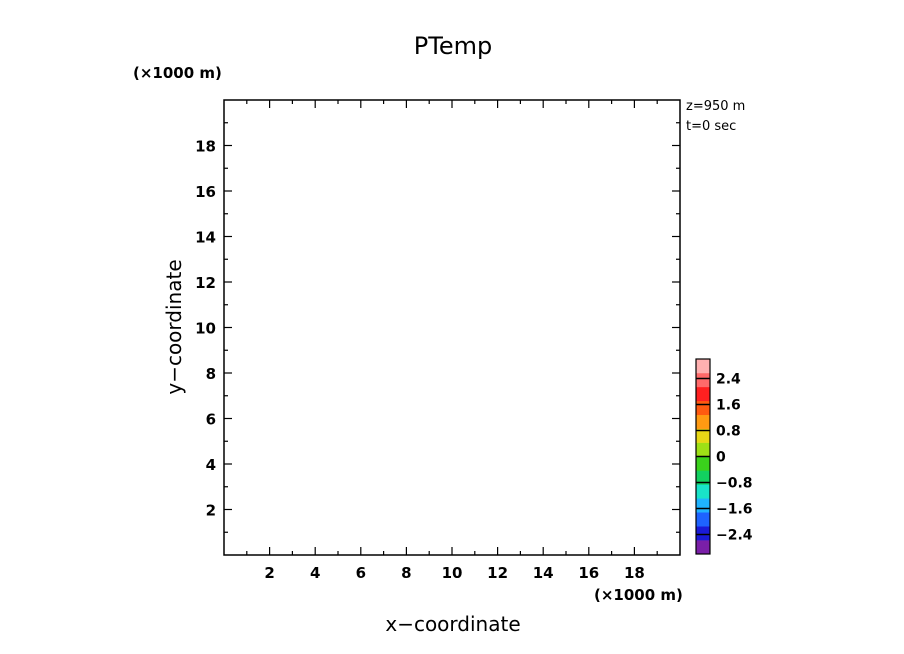 The height and width of the screenshot is (654, 904). Describe the element at coordinates (634, 573) in the screenshot. I see `x-tick-label: 18` at that location.